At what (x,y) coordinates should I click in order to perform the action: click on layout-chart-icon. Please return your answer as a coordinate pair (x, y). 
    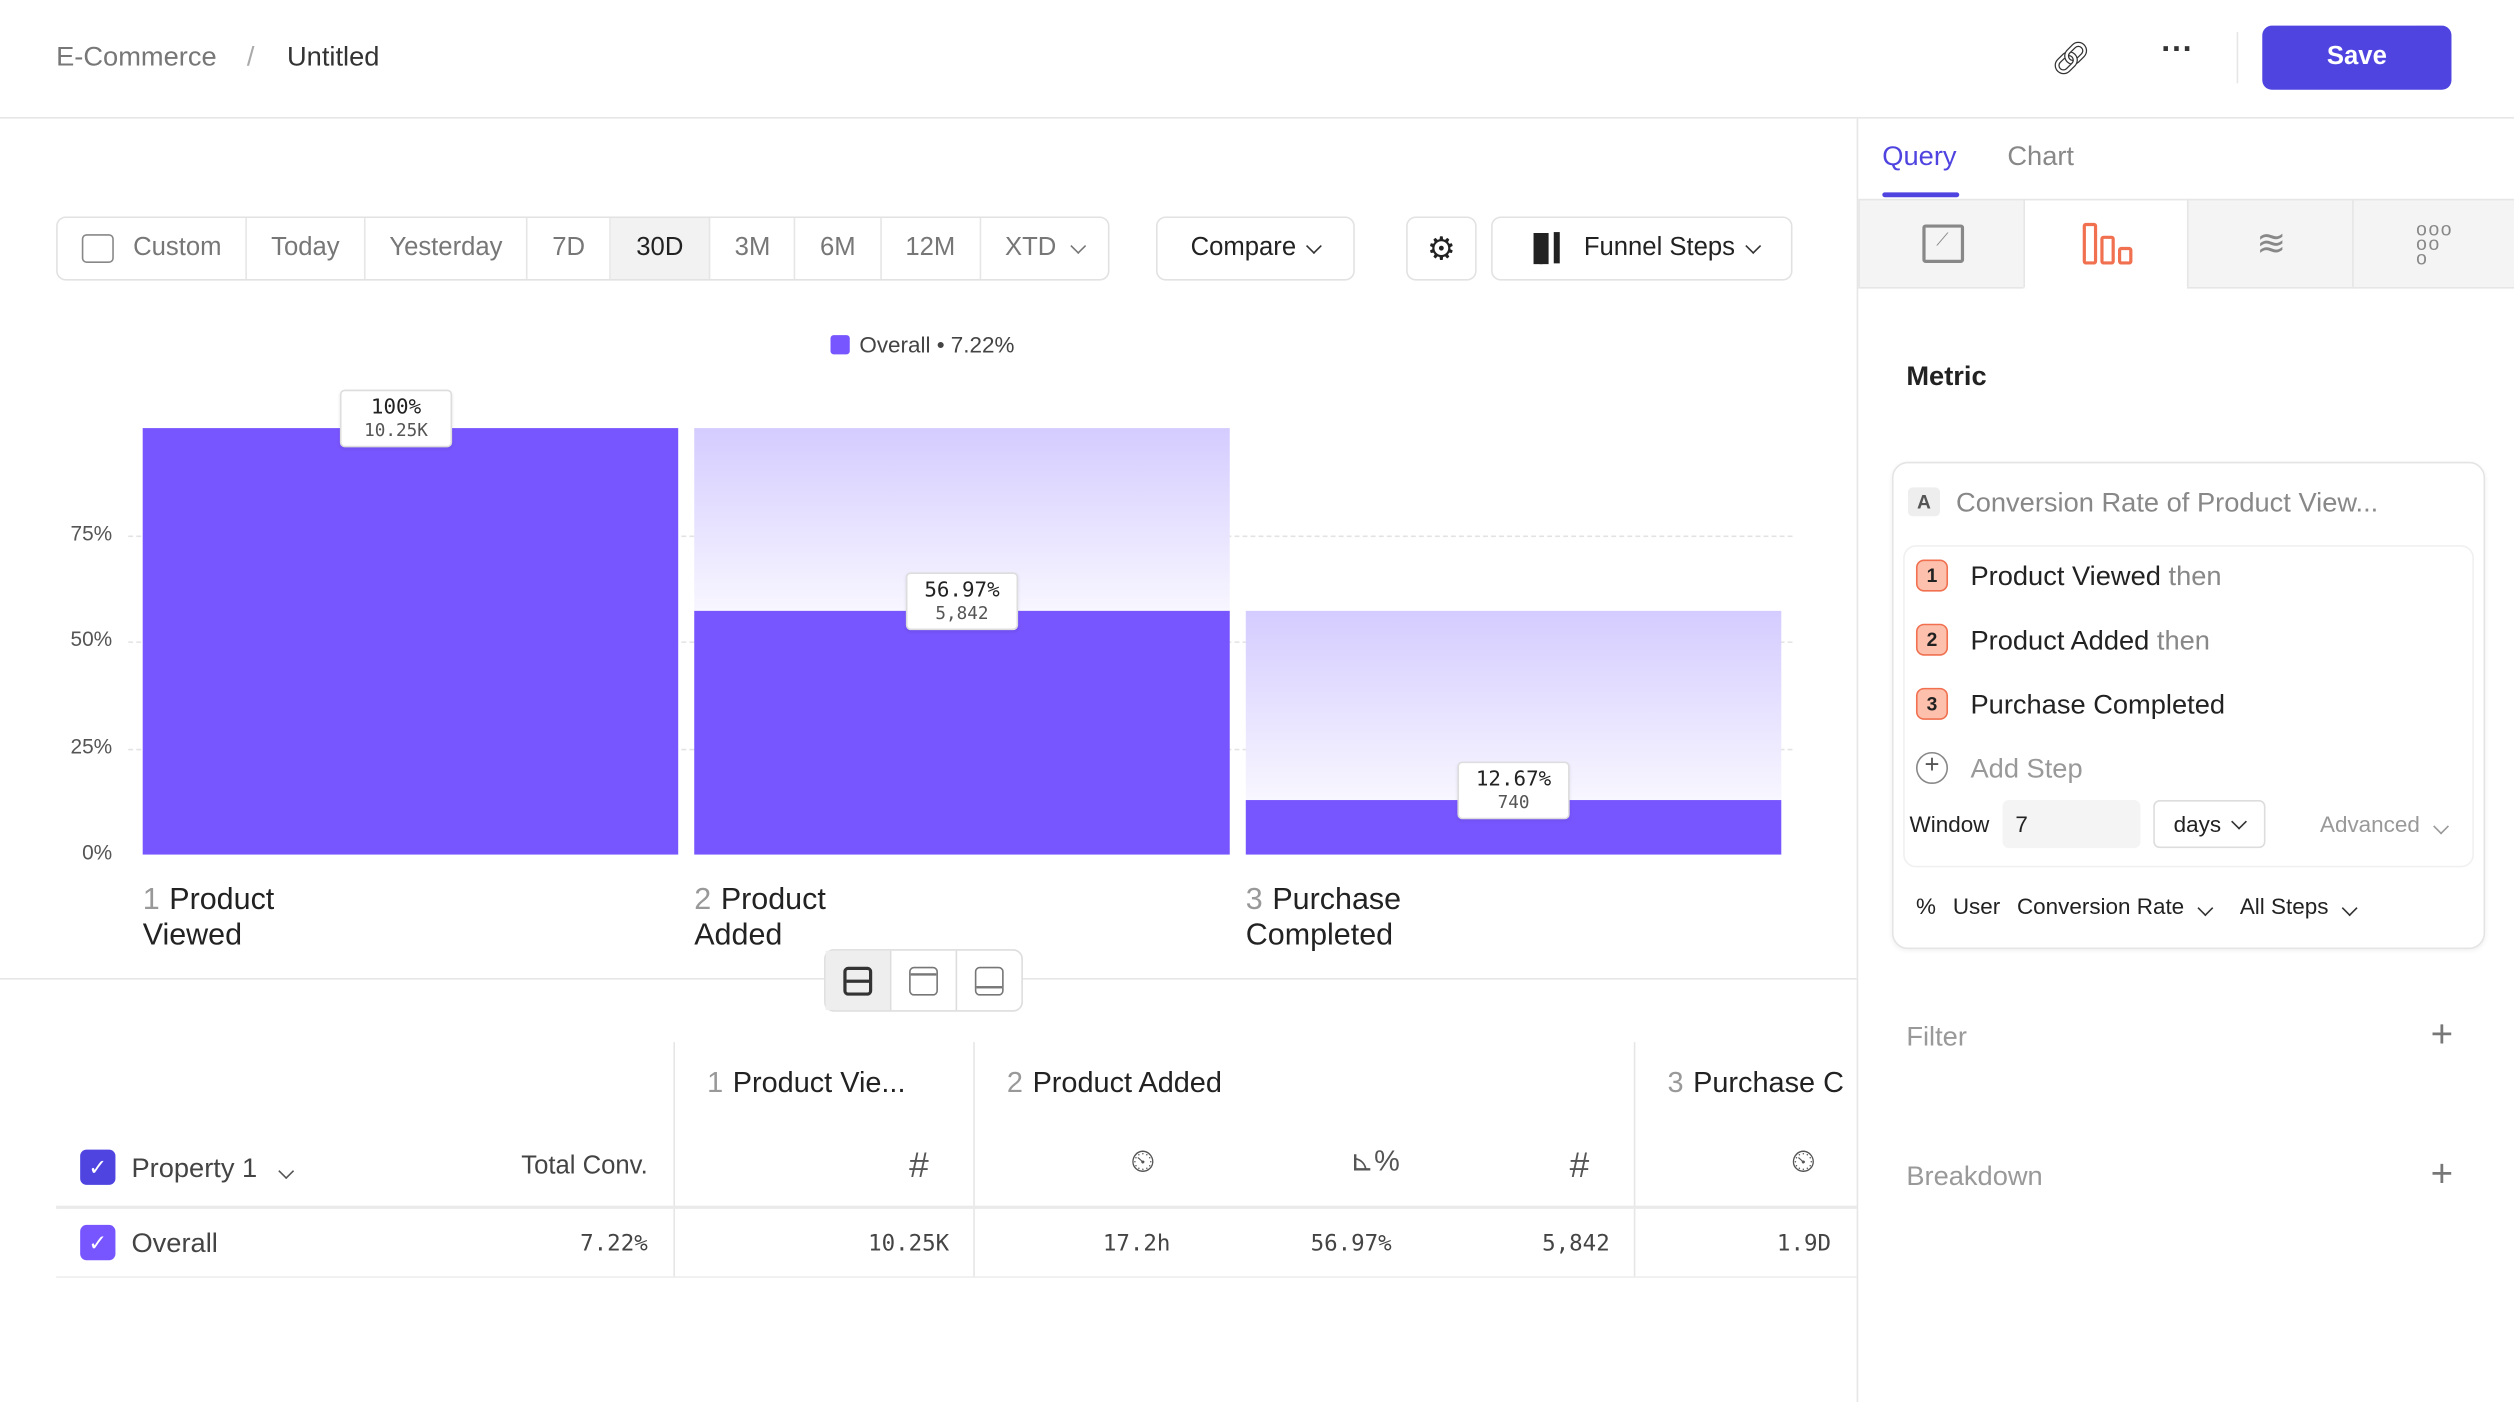
    Looking at the image, I should click on (923, 980).